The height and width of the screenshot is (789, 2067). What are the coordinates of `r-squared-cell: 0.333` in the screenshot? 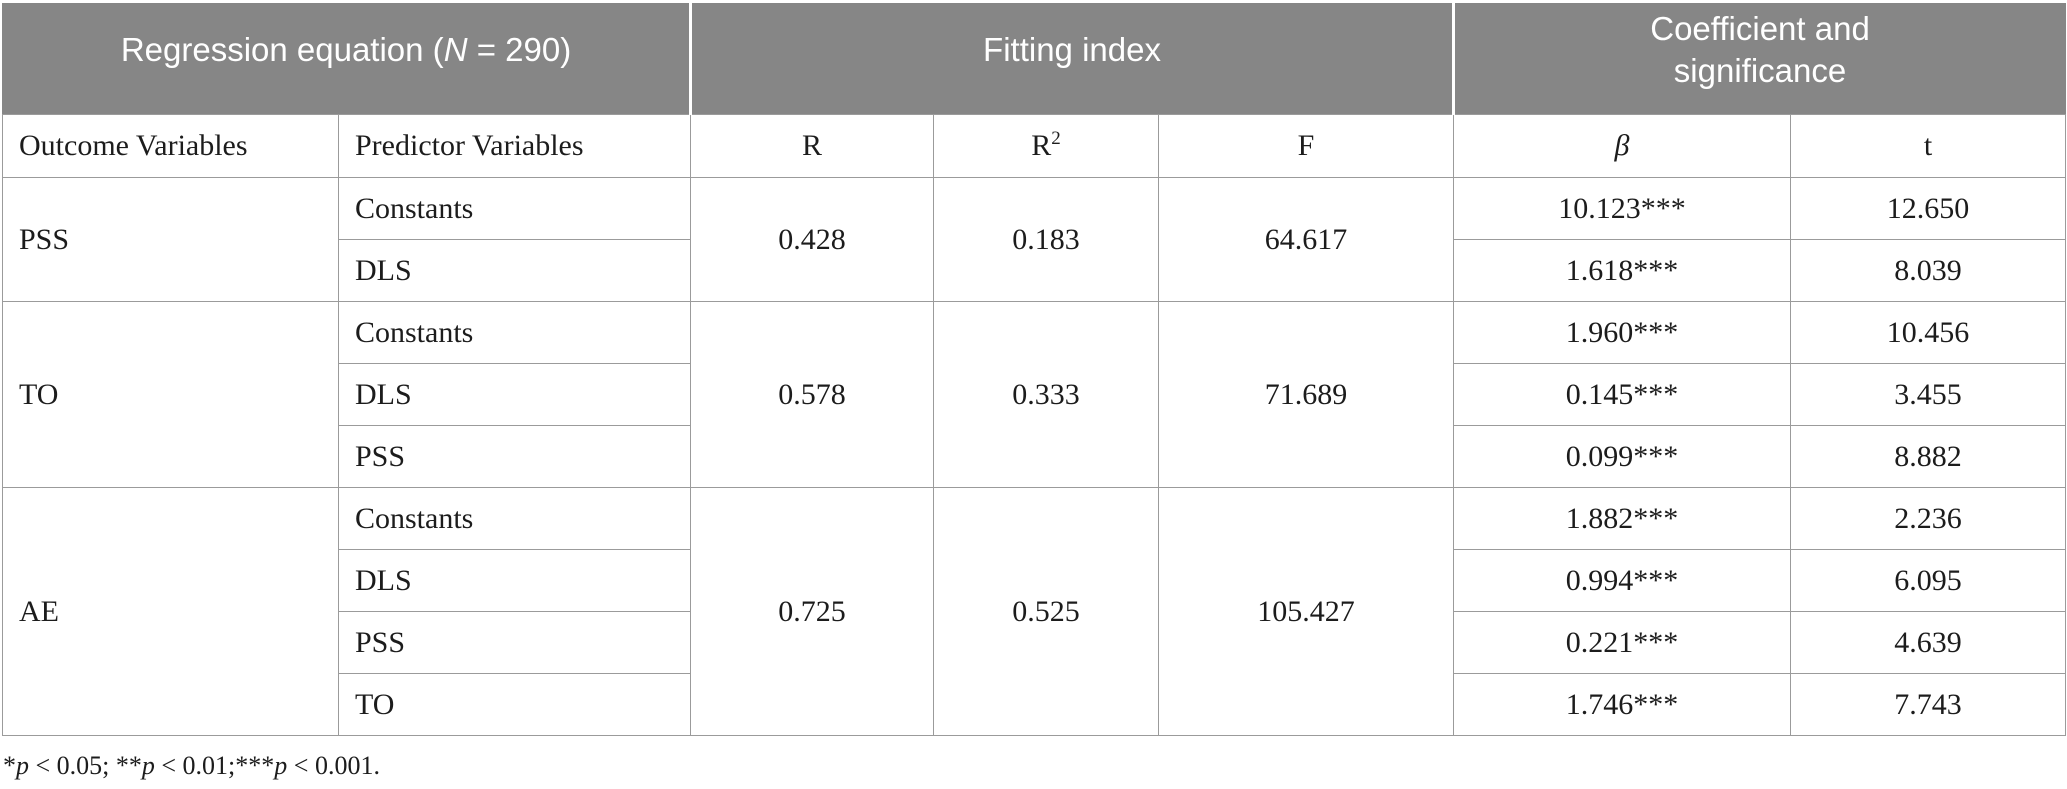 It's located at (1046, 394).